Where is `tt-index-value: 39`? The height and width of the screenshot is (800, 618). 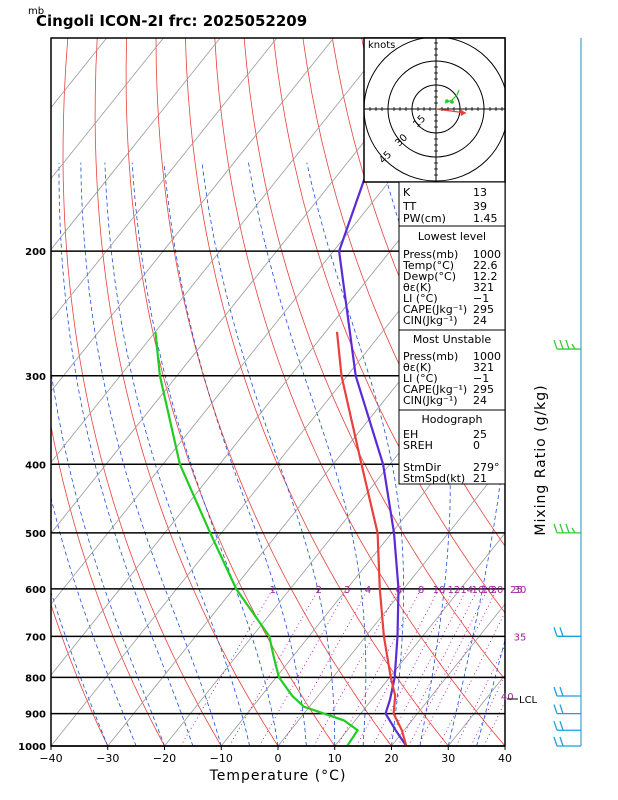
tt-index-value: 39 is located at coordinates (480, 206).